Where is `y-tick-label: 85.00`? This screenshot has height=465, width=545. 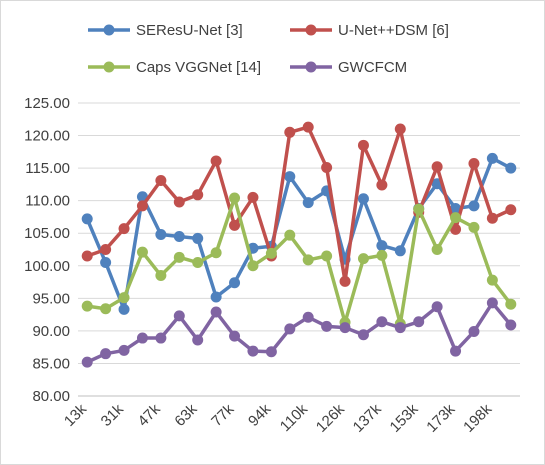
y-tick-label: 85.00 is located at coordinates (51, 363).